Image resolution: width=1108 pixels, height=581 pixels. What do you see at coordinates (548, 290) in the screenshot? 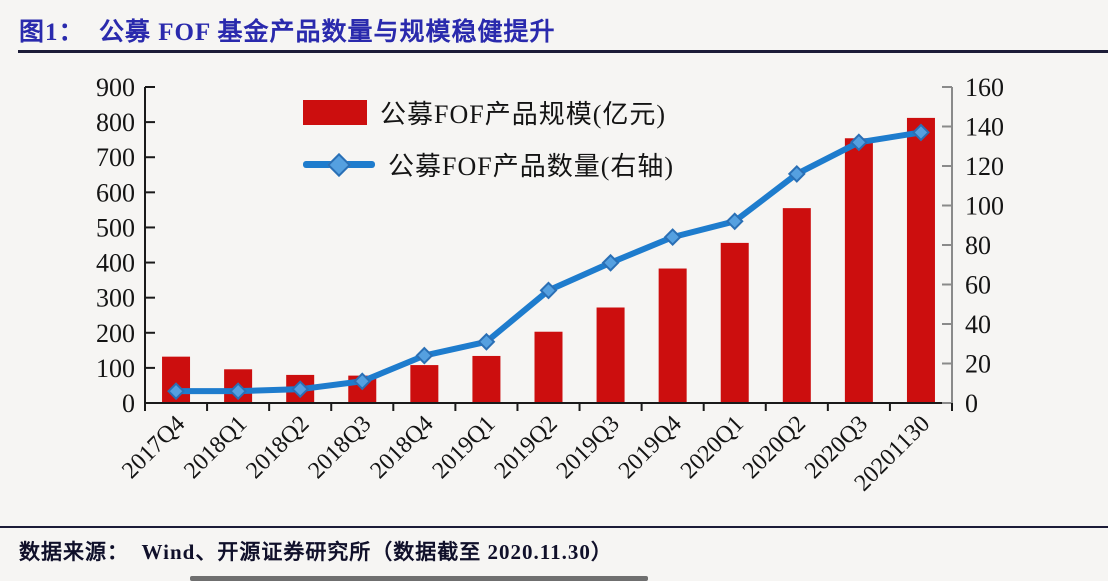
I see `line-marker-2019Q2` at bounding box center [548, 290].